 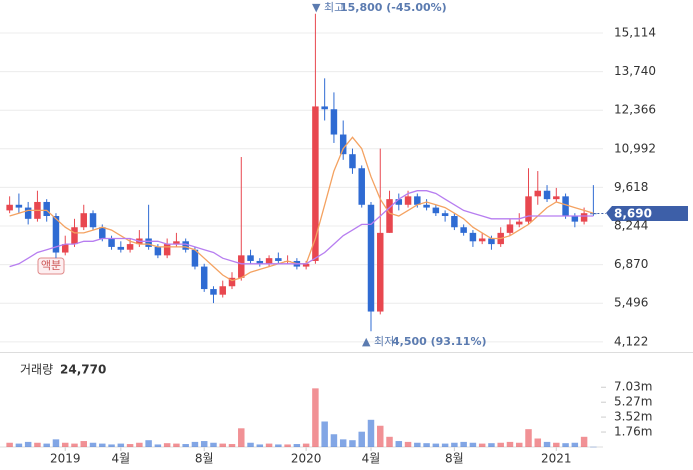 What do you see at coordinates (371, 459) in the screenshot?
I see `x-tick-label: 4월` at bounding box center [371, 459].